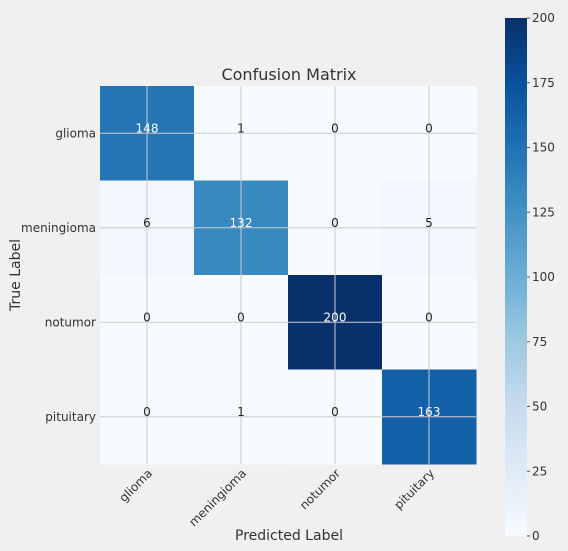  I want to click on colorbar-tick-label: 50, so click(539, 407).